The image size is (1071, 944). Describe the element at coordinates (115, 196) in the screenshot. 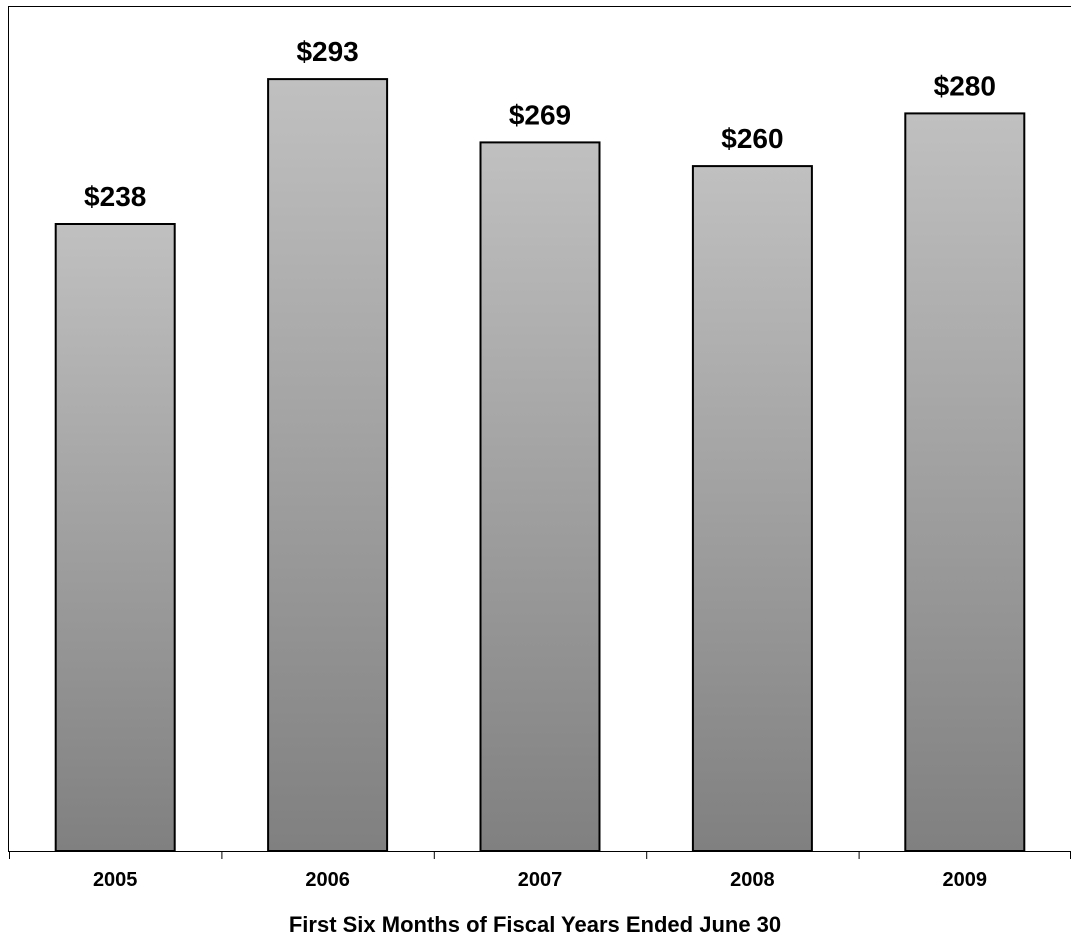

I see `value-label-2005: $238` at that location.